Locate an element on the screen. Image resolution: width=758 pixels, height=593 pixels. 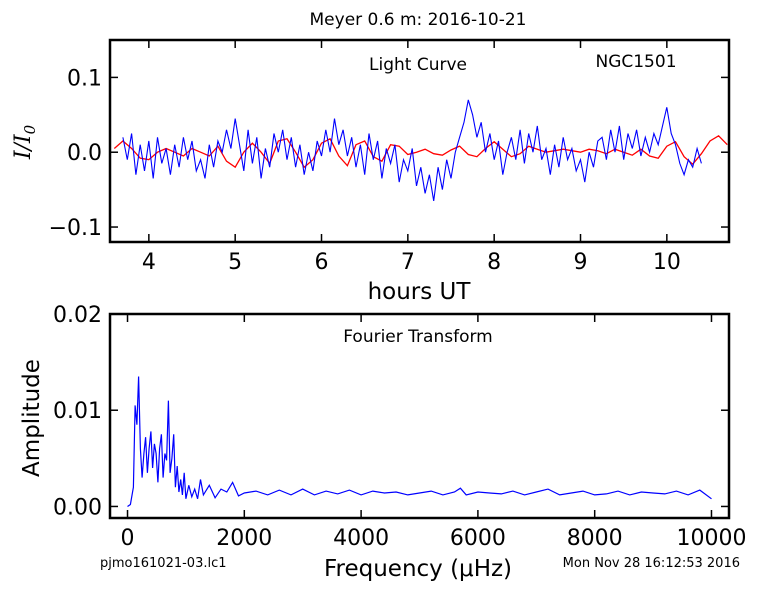
x-tick-label: 0 is located at coordinates (128, 538).